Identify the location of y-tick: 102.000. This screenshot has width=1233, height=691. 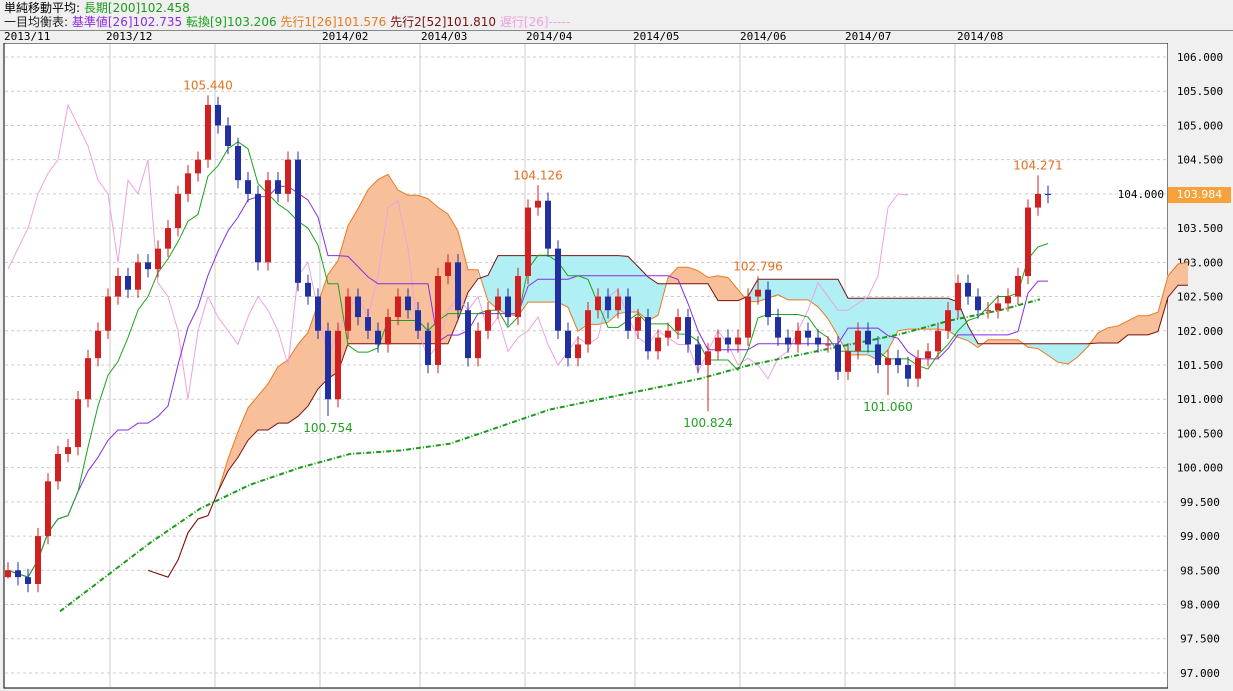
(1200, 331).